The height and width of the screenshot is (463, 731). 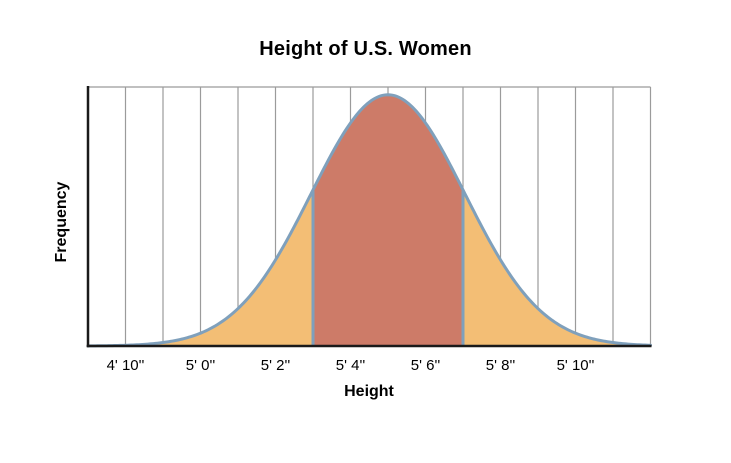 What do you see at coordinates (501, 365) in the screenshot?
I see `x-tick-label: 5' 8''` at bounding box center [501, 365].